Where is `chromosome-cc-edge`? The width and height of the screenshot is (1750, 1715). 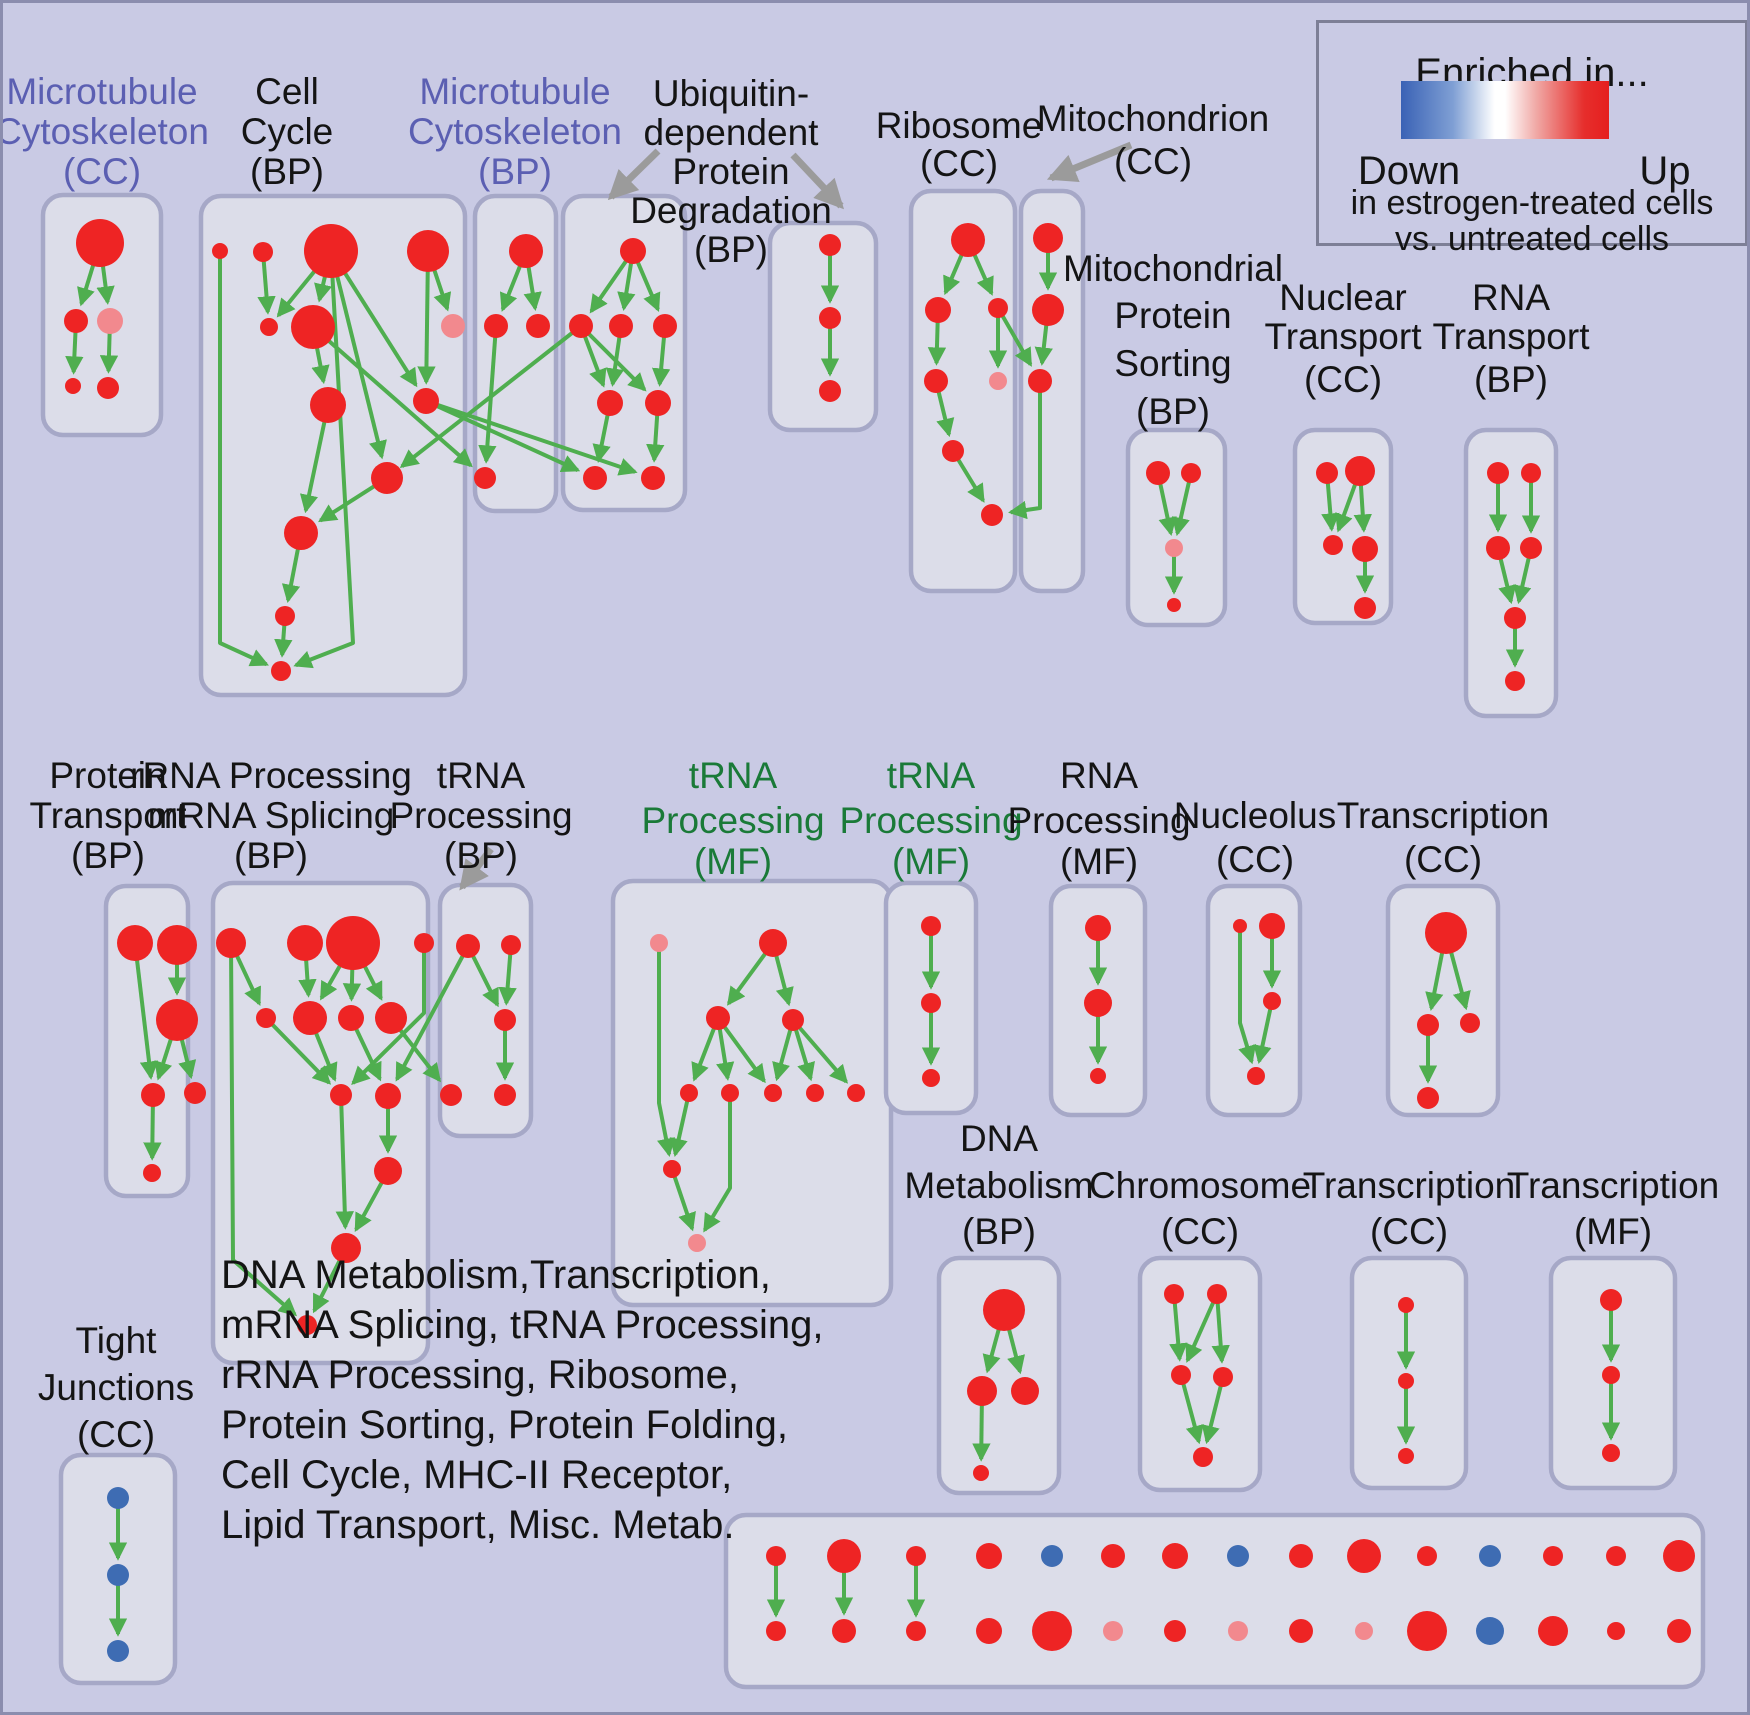 chromosome-cc-edge is located at coordinates (1191, 1409).